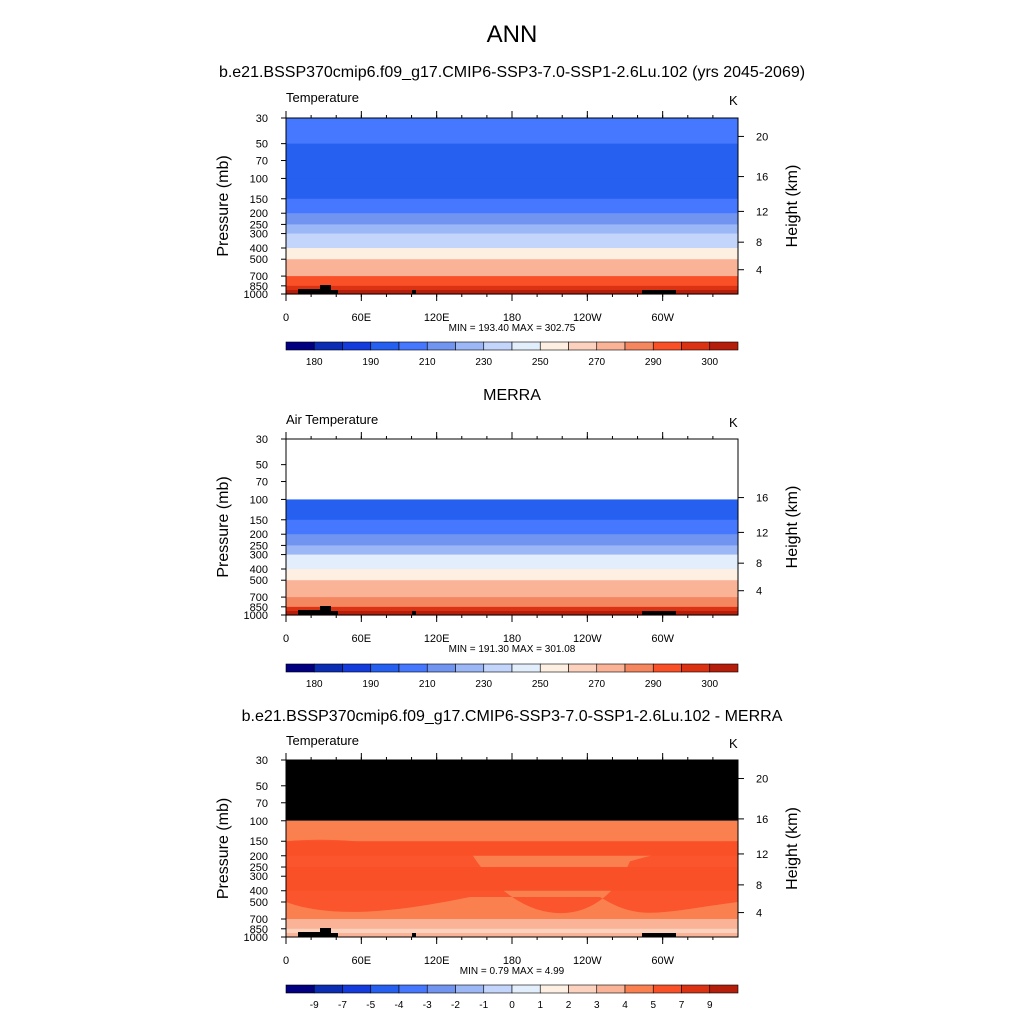 The height and width of the screenshot is (1024, 1024). Describe the element at coordinates (259, 179) in the screenshot. I see `y-tick-label: 100` at that location.